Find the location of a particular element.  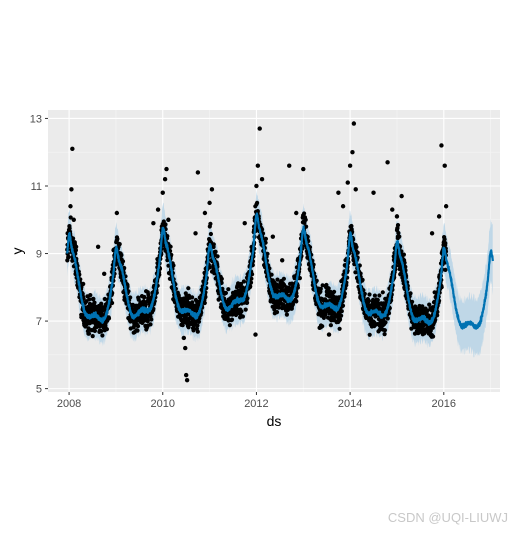

x-axis-title: ds is located at coordinates (274, 421).